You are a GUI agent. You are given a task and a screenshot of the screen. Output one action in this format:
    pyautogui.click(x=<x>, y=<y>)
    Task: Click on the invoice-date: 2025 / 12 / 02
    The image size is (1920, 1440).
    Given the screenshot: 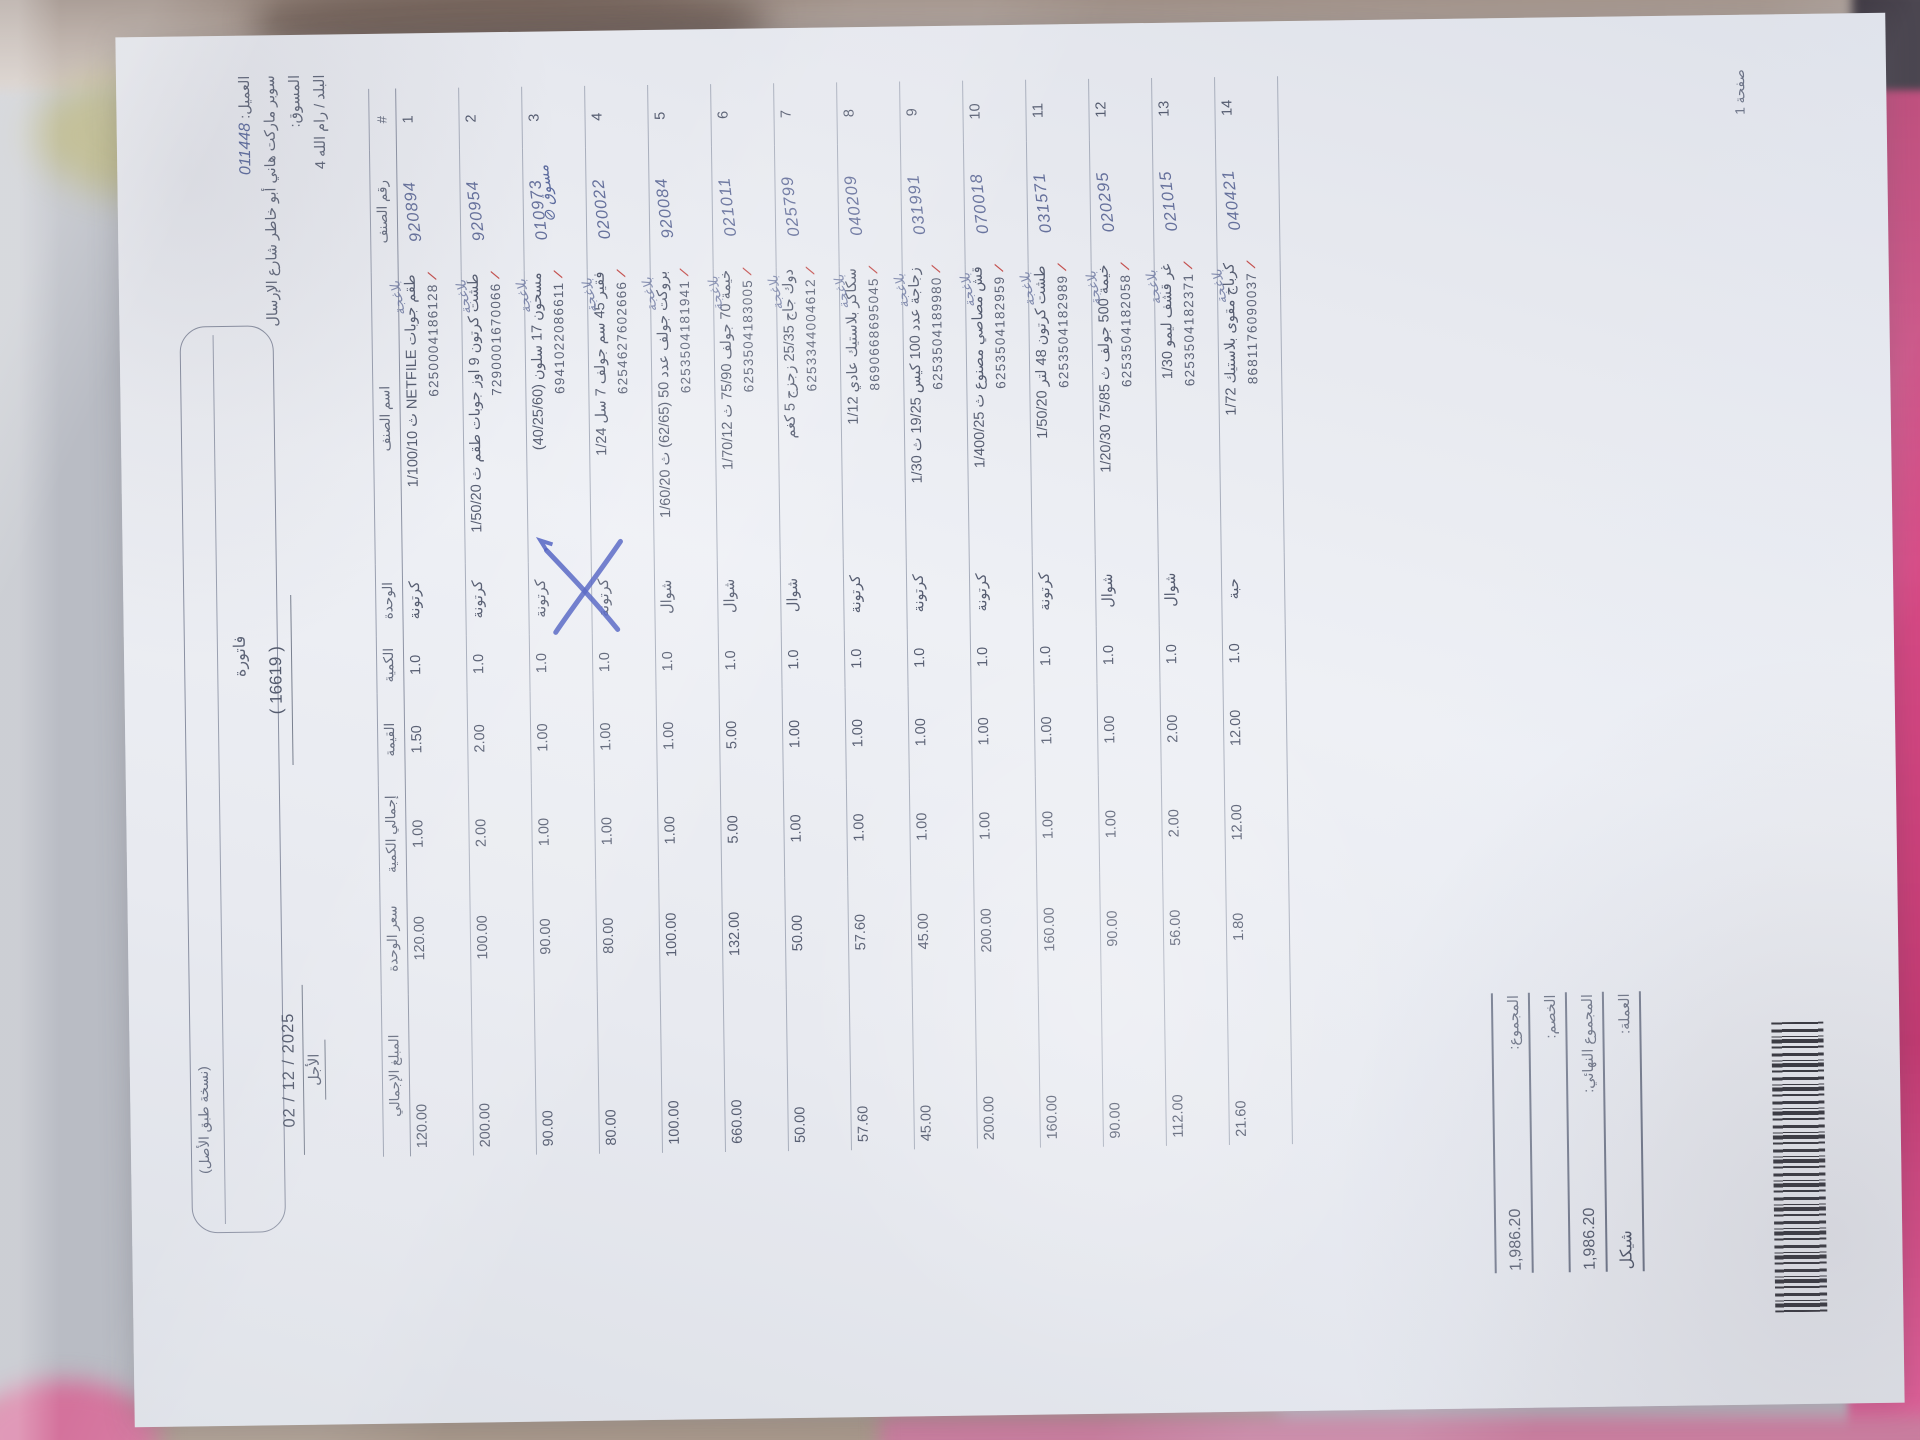 What is the action you would take?
    pyautogui.click(x=292, y=1070)
    